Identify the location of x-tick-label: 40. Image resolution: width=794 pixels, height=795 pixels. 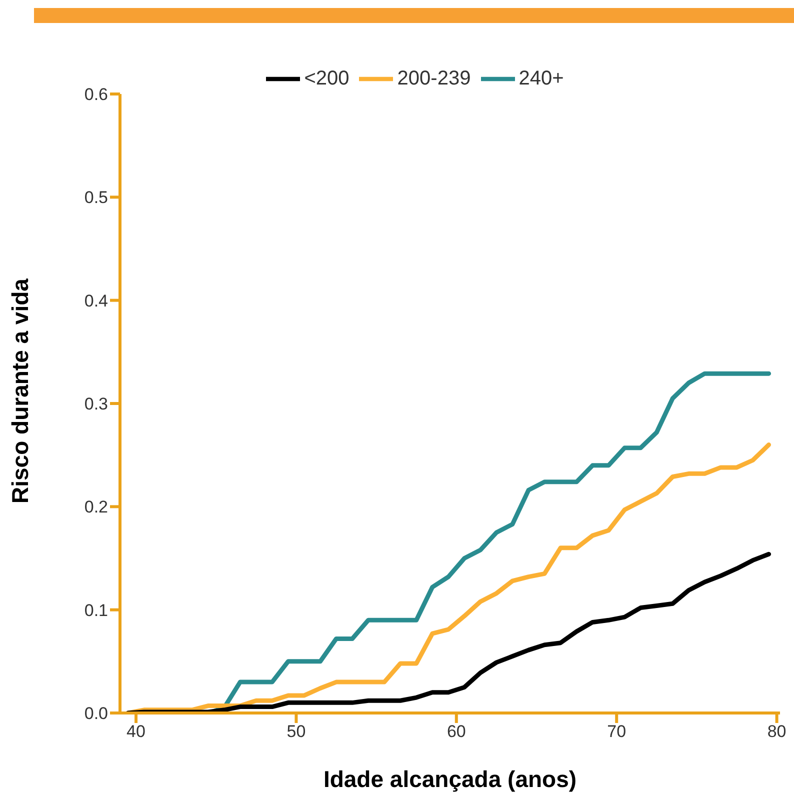
(136, 732).